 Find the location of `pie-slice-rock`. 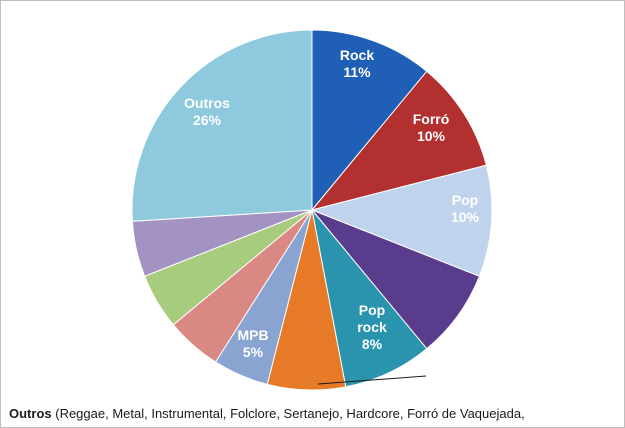

pie-slice-rock is located at coordinates (369, 120).